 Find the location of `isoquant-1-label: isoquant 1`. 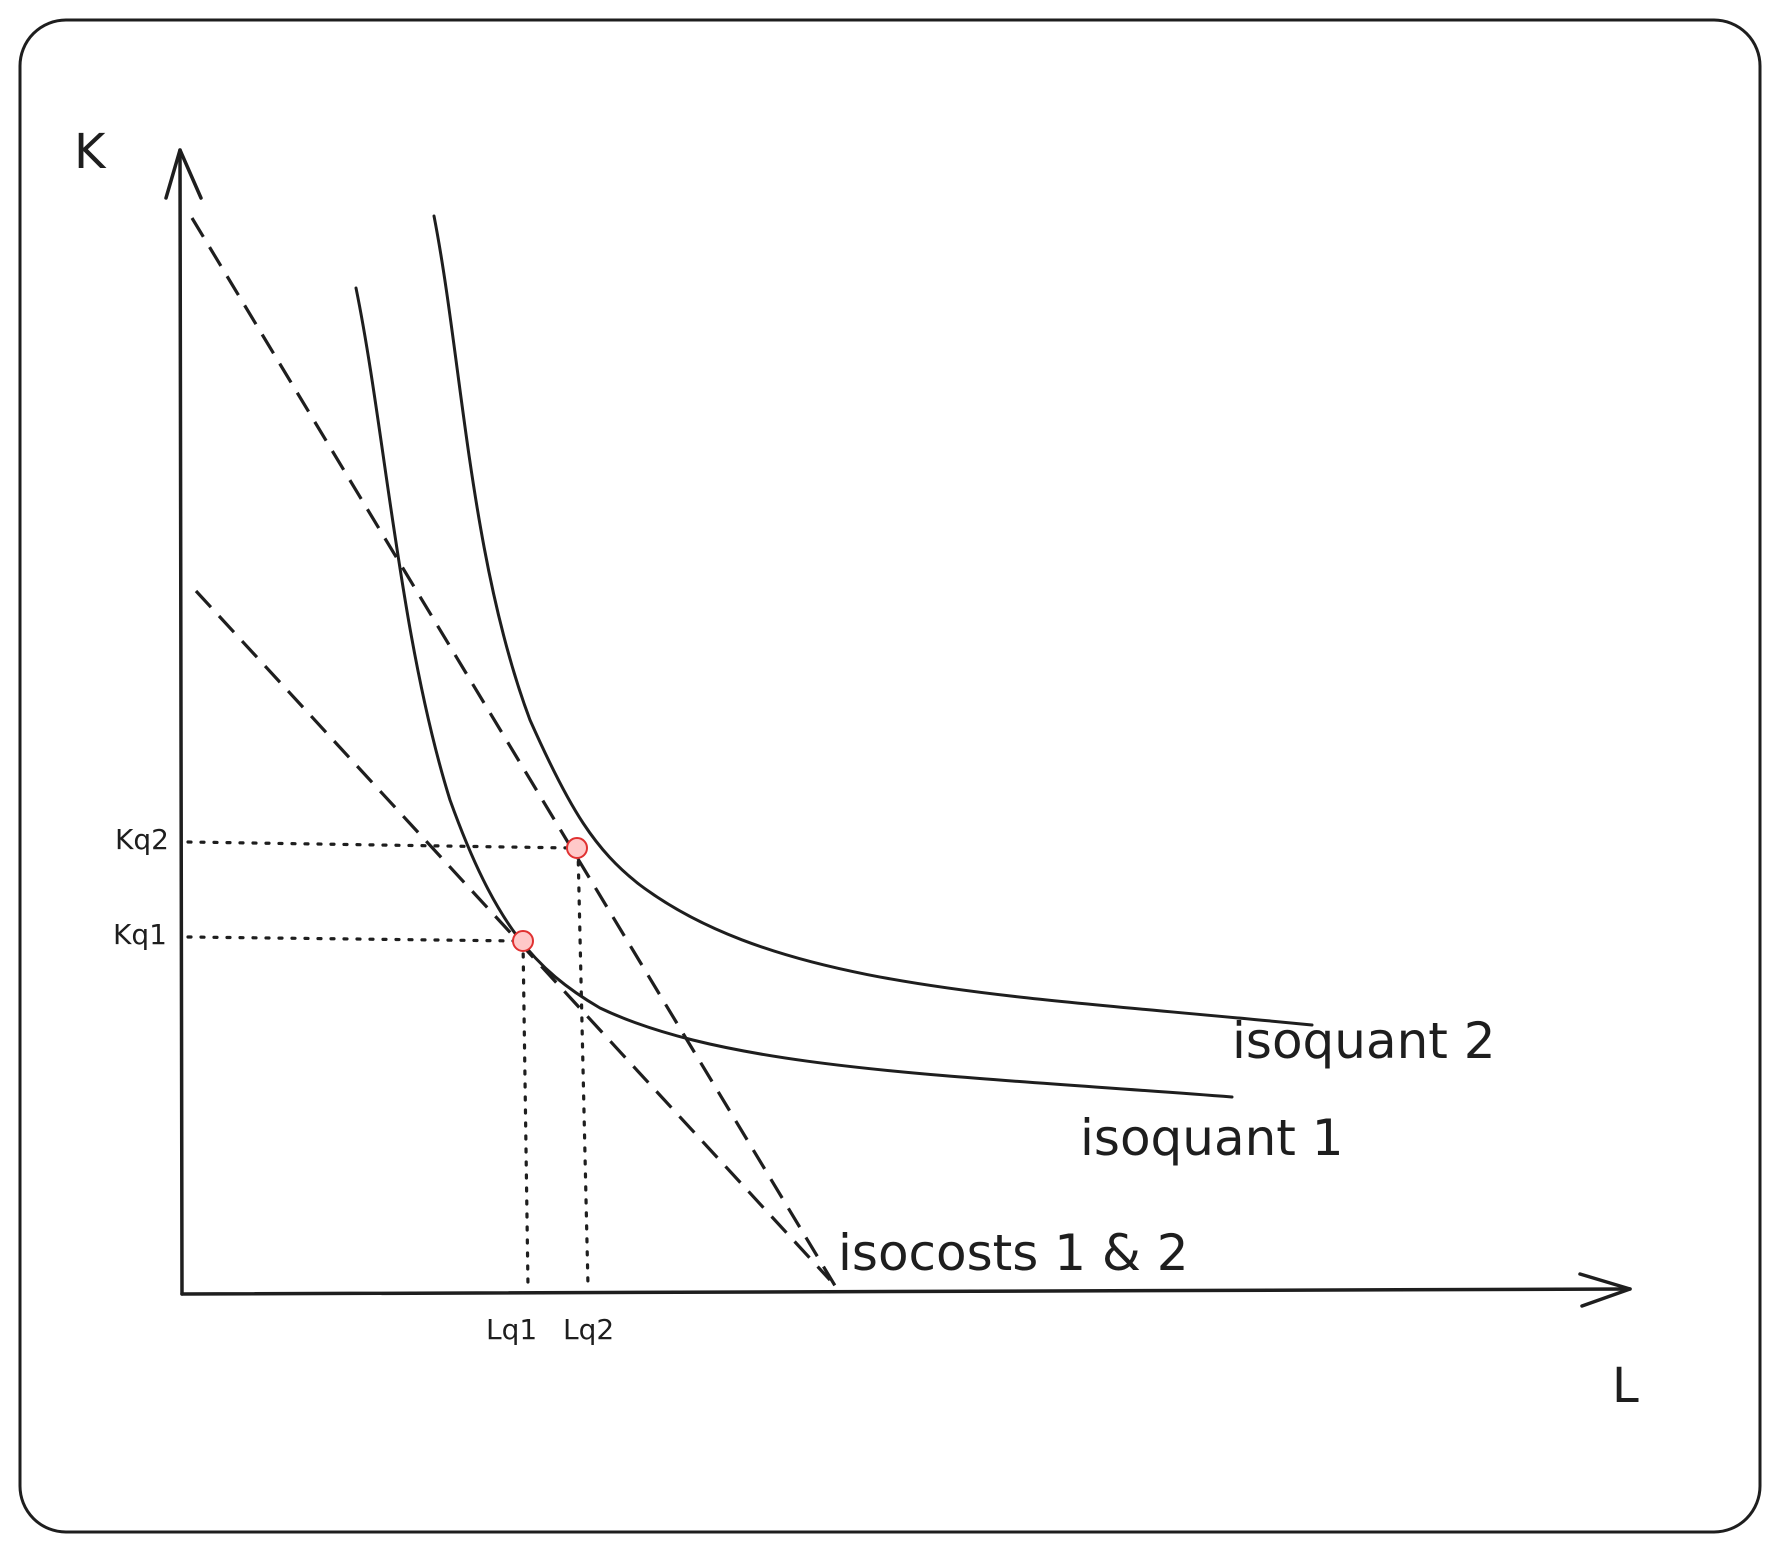

isoquant-1-label: isoquant 1 is located at coordinates (1212, 1138).